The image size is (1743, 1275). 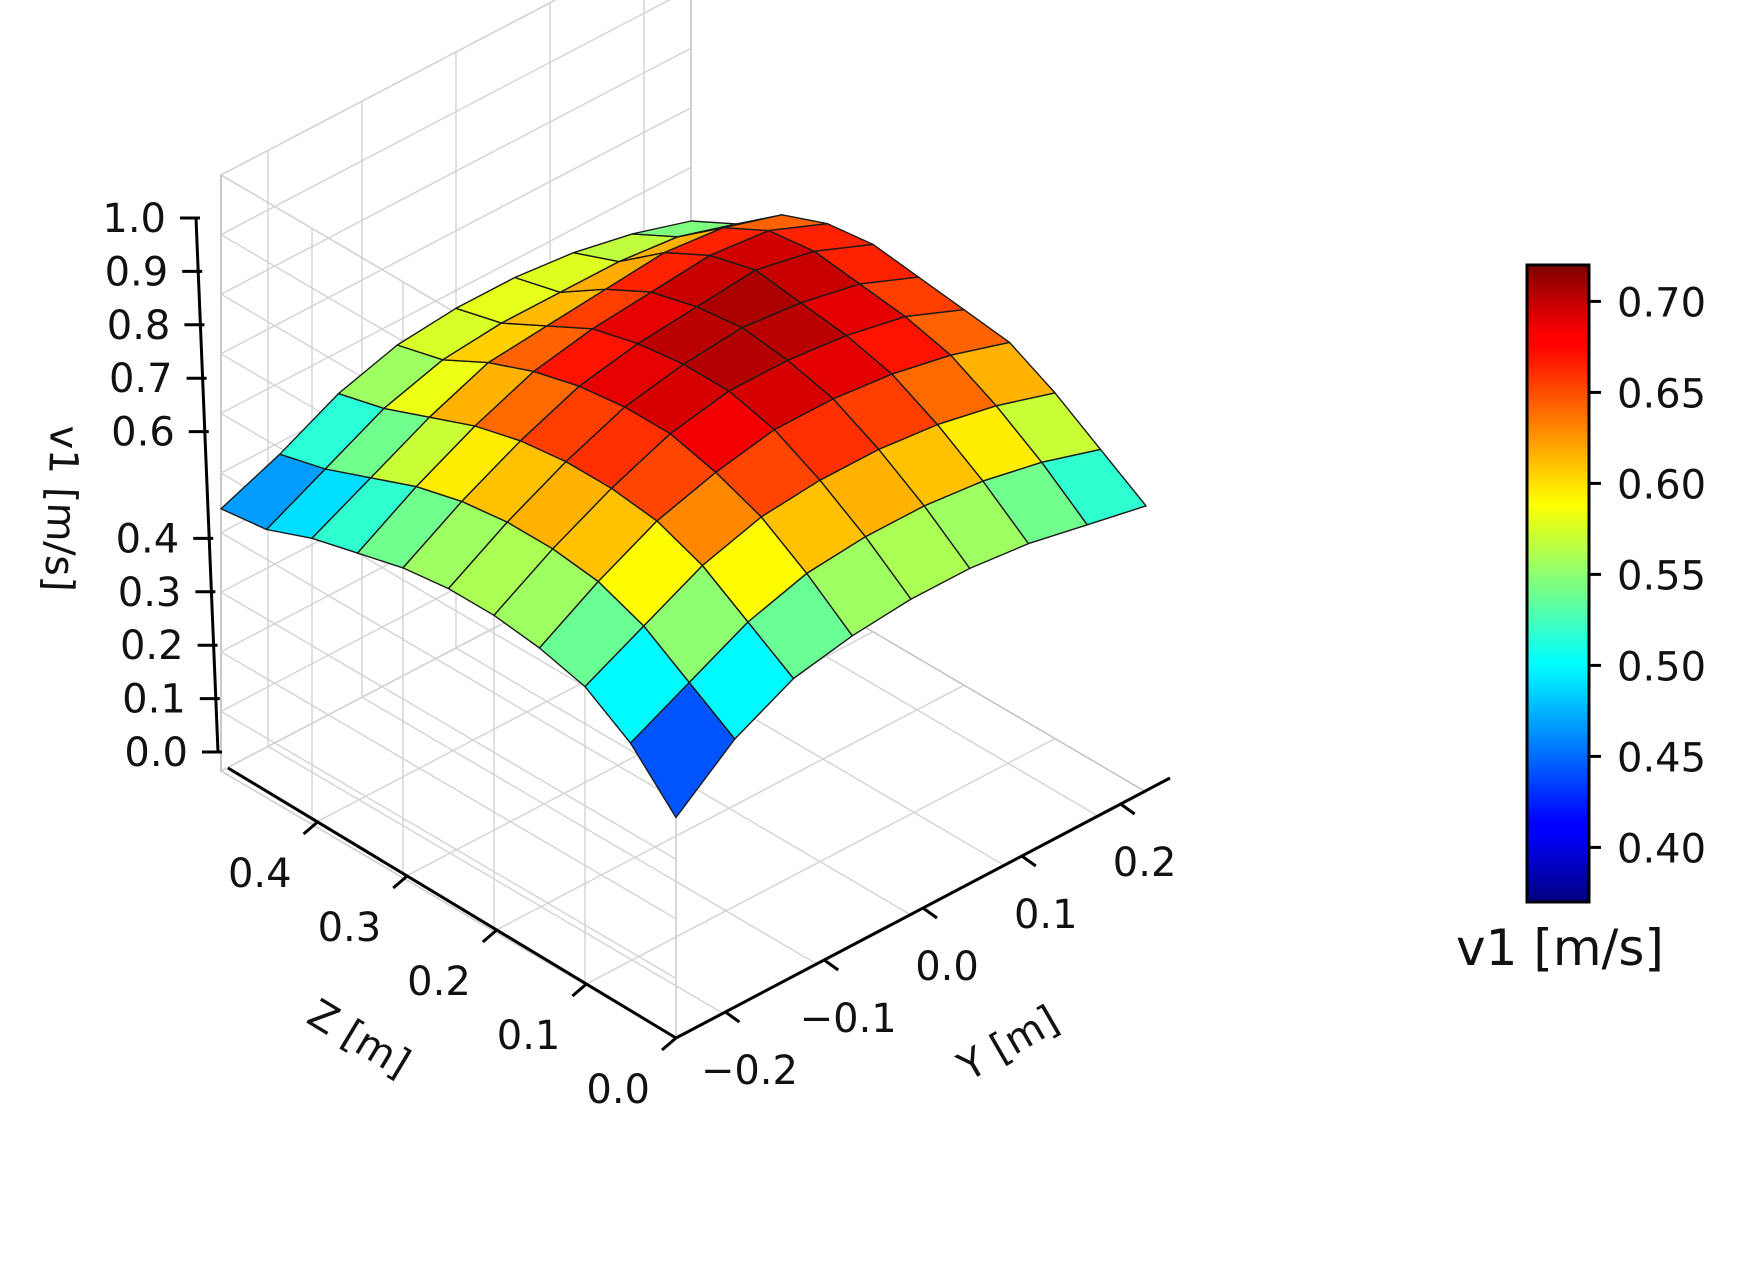 I want to click on z-tick-label-2: 0.2, so click(x=439, y=982).